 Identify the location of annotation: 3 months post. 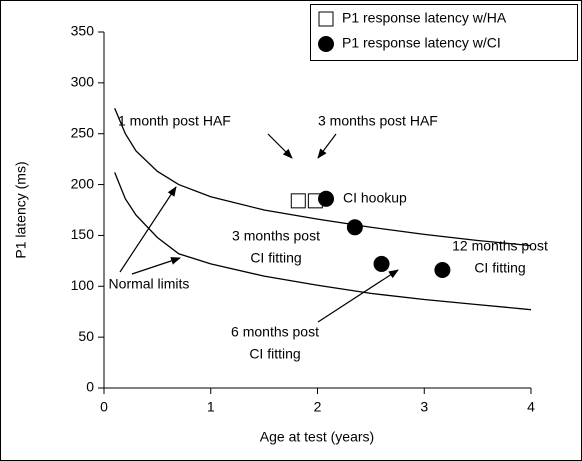
(276, 236).